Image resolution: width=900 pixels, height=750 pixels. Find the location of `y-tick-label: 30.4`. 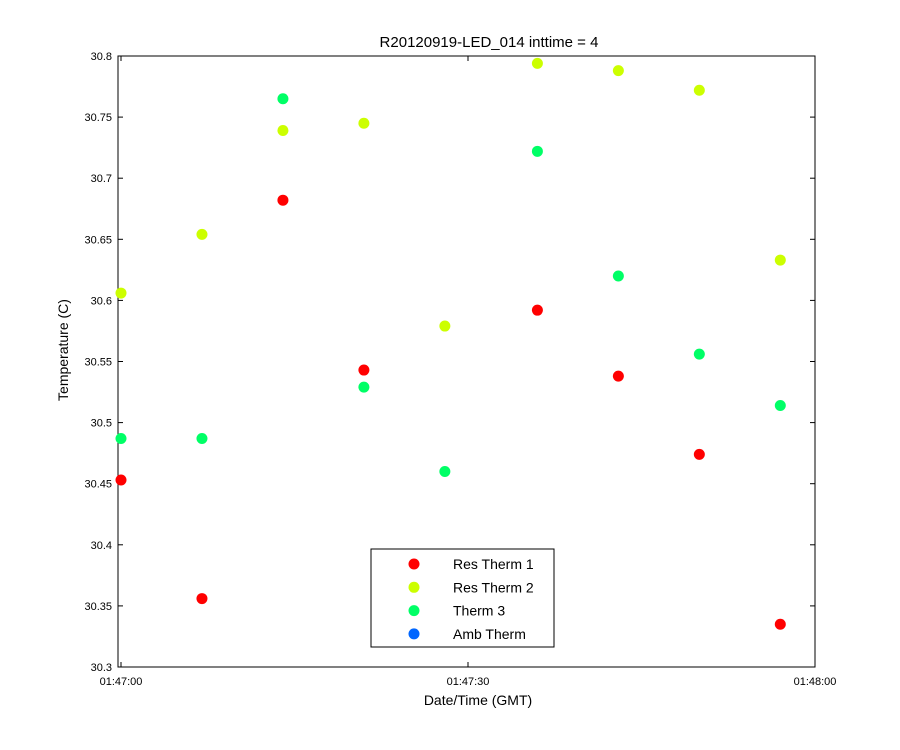

y-tick-label: 30.4 is located at coordinates (101, 546).